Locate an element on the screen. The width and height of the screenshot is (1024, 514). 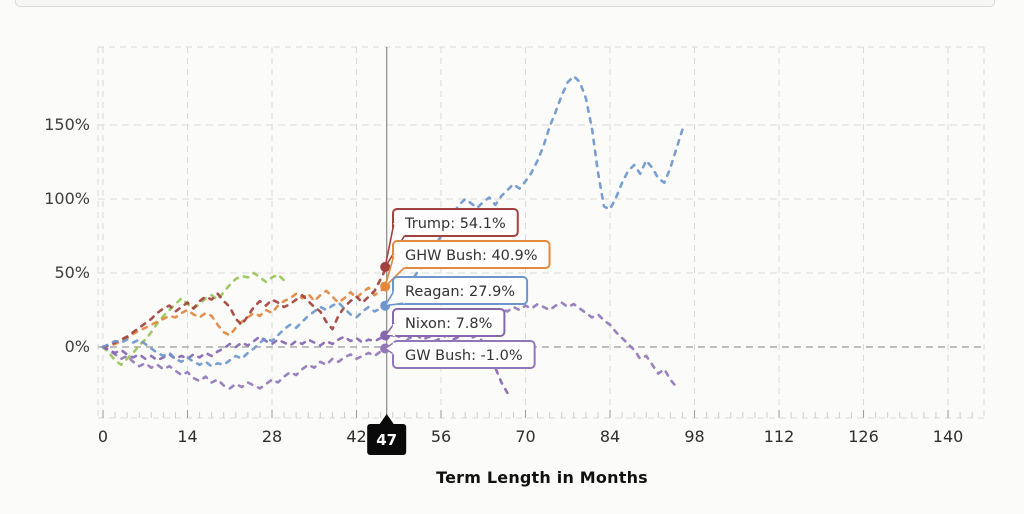
cursor-badge-arrow is located at coordinates (386, 419).